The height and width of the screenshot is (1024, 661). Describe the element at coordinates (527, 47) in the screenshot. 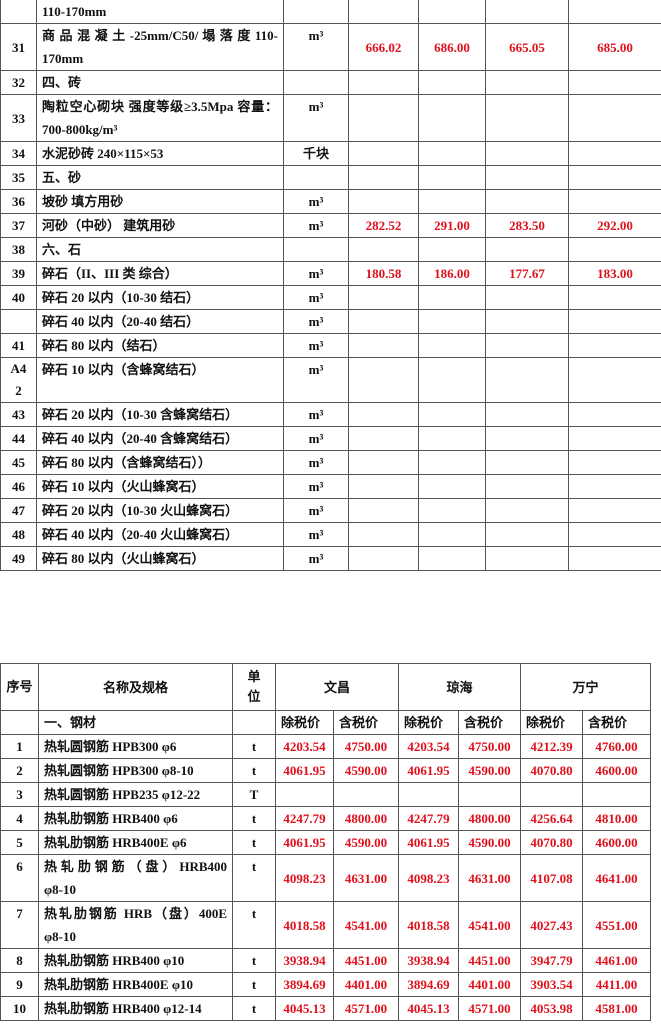

I see `price-value: 665.05` at that location.